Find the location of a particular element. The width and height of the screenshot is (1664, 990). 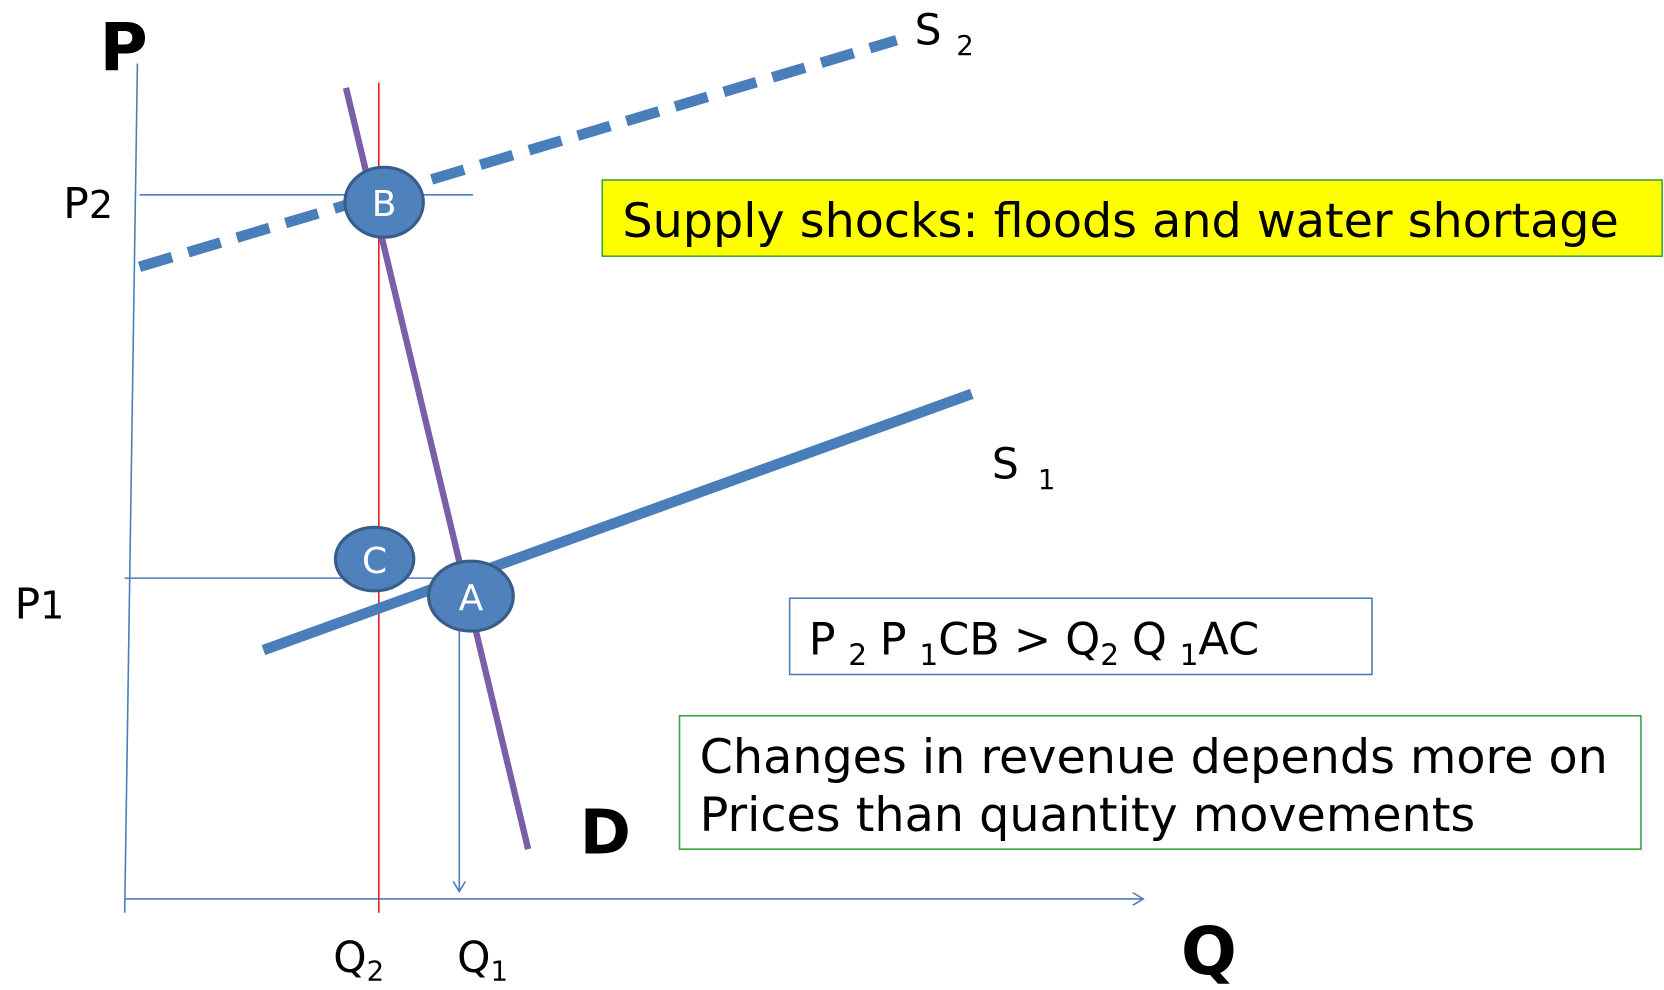

formula-box is located at coordinates (1080, 636).